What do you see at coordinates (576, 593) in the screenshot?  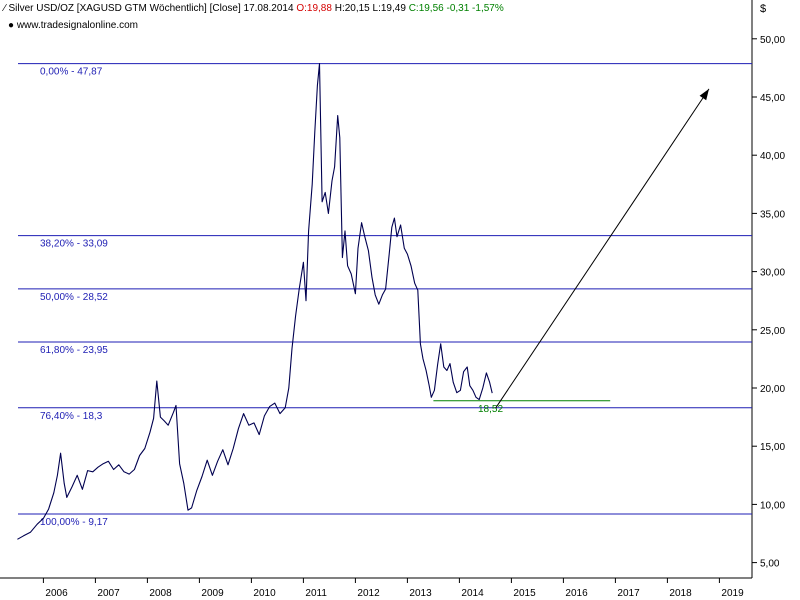 I see `x-tick-label: 2016` at bounding box center [576, 593].